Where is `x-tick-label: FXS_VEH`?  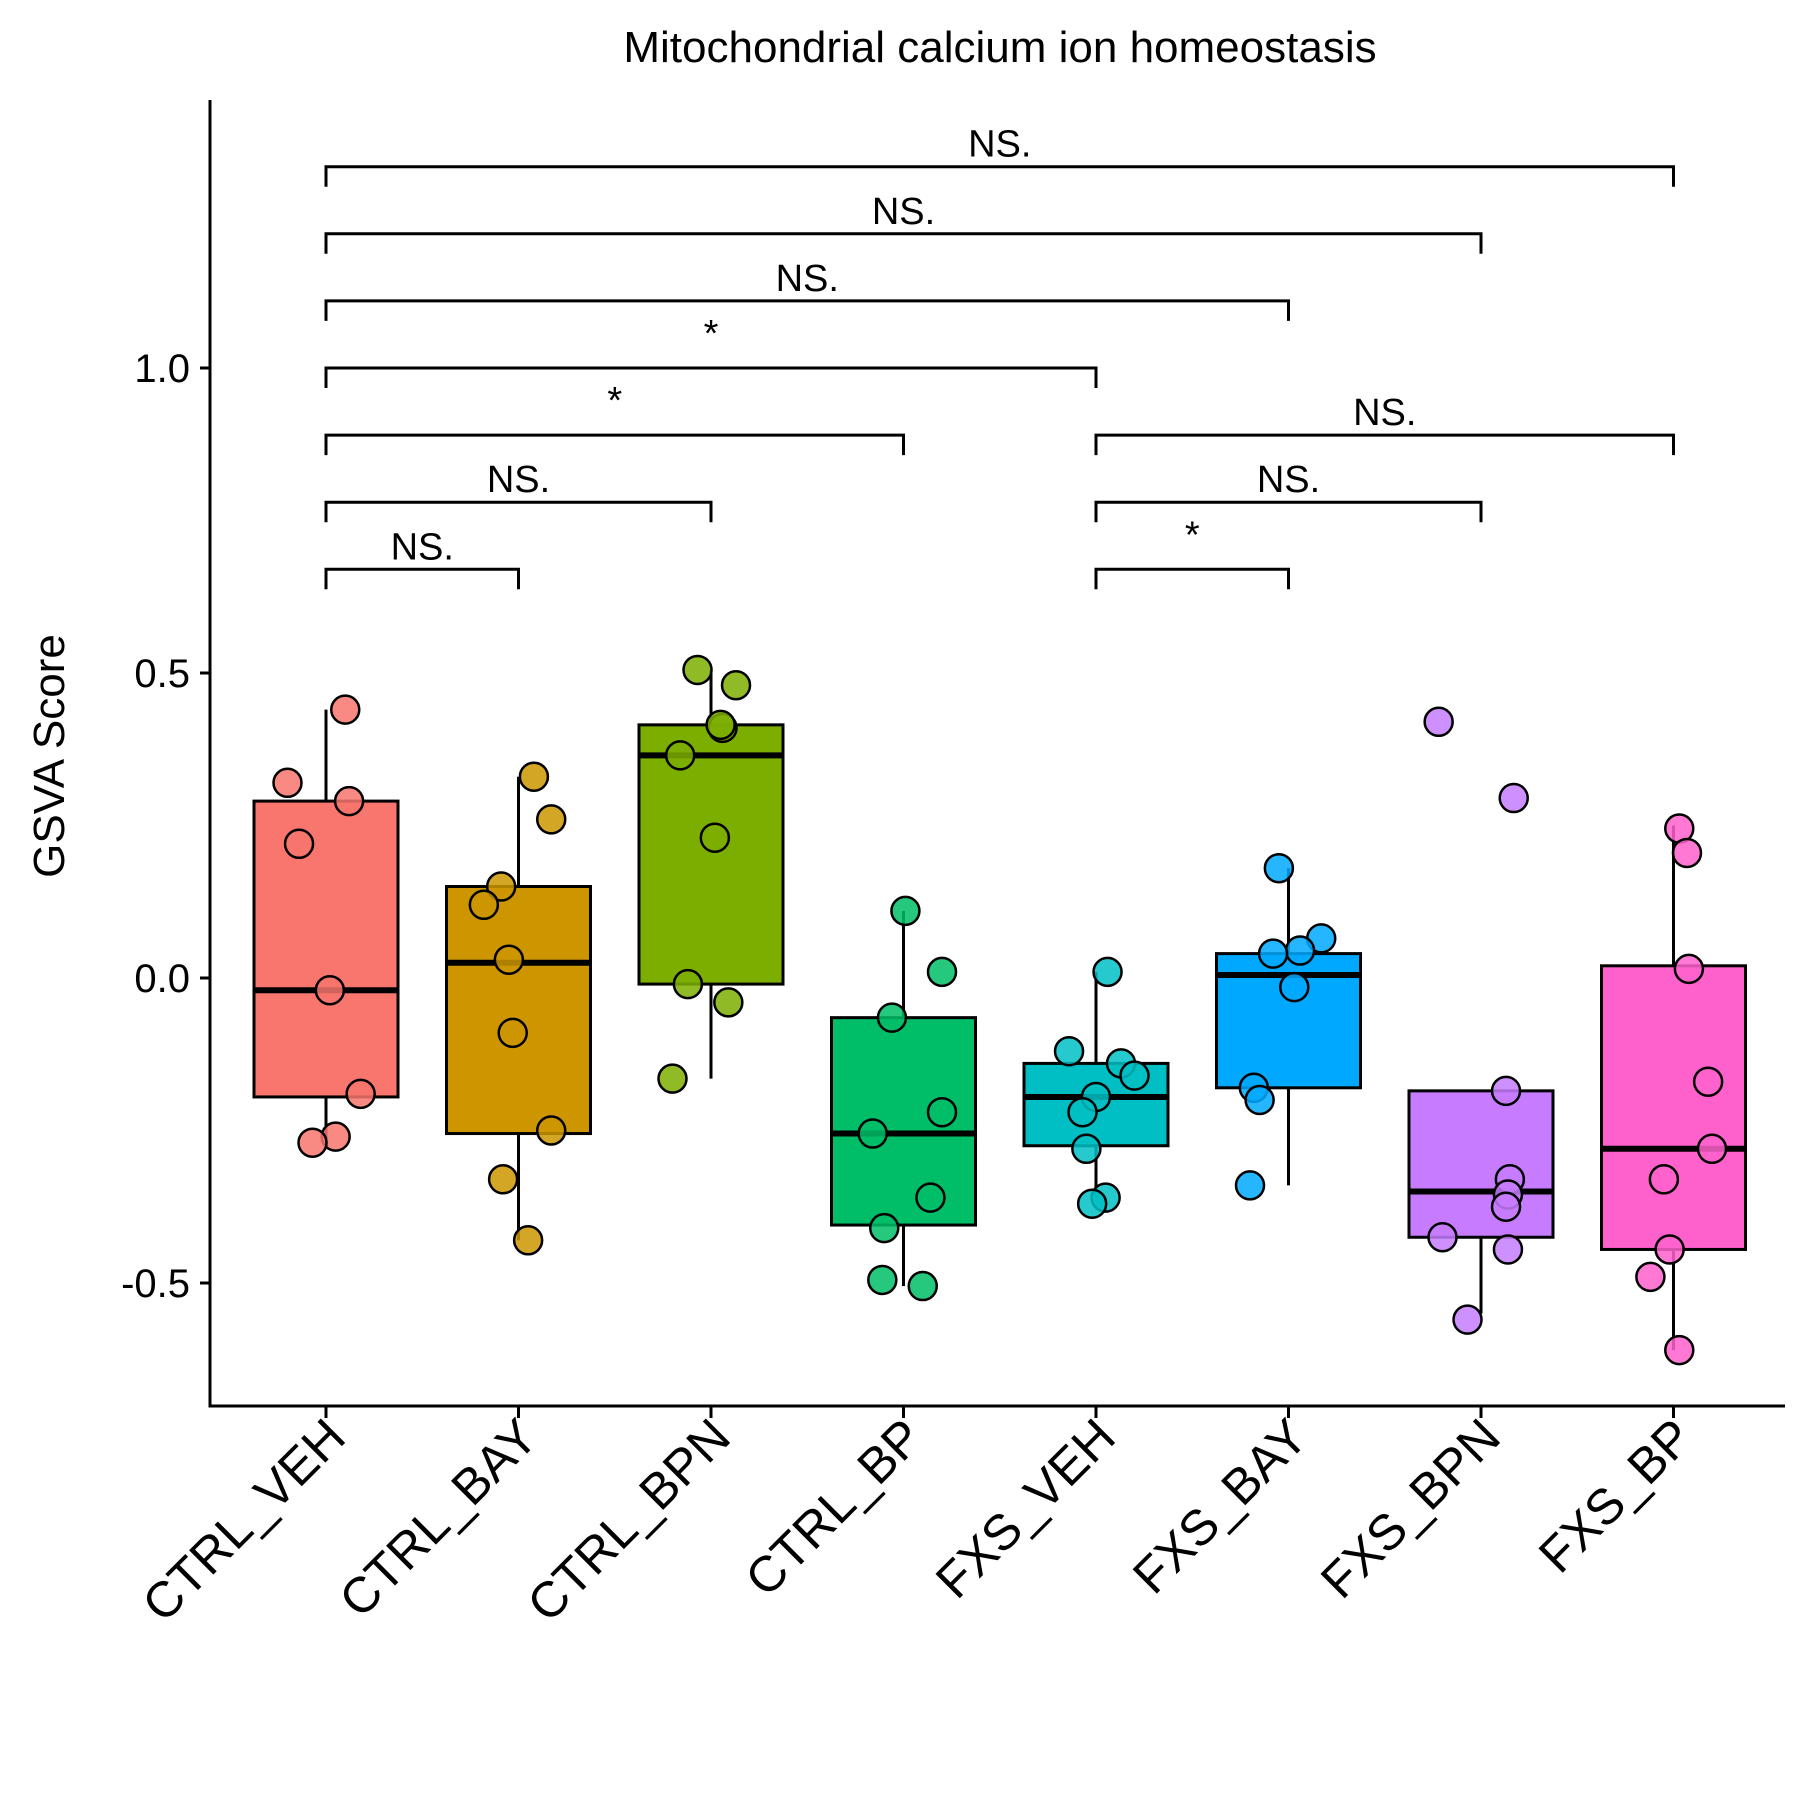 x-tick-label: FXS_VEH is located at coordinates (1025, 1508).